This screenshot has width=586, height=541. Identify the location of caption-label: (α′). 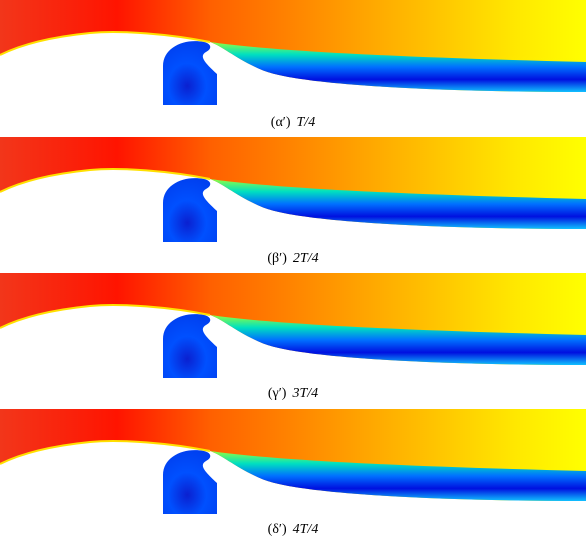
(281, 122).